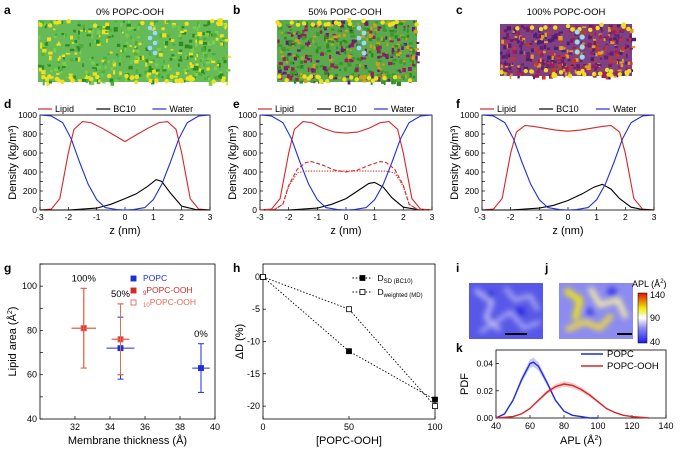 Image resolution: width=681 pixels, height=451 pixels. What do you see at coordinates (34, 210) in the screenshot?
I see `y-tick-label: 0` at bounding box center [34, 210].